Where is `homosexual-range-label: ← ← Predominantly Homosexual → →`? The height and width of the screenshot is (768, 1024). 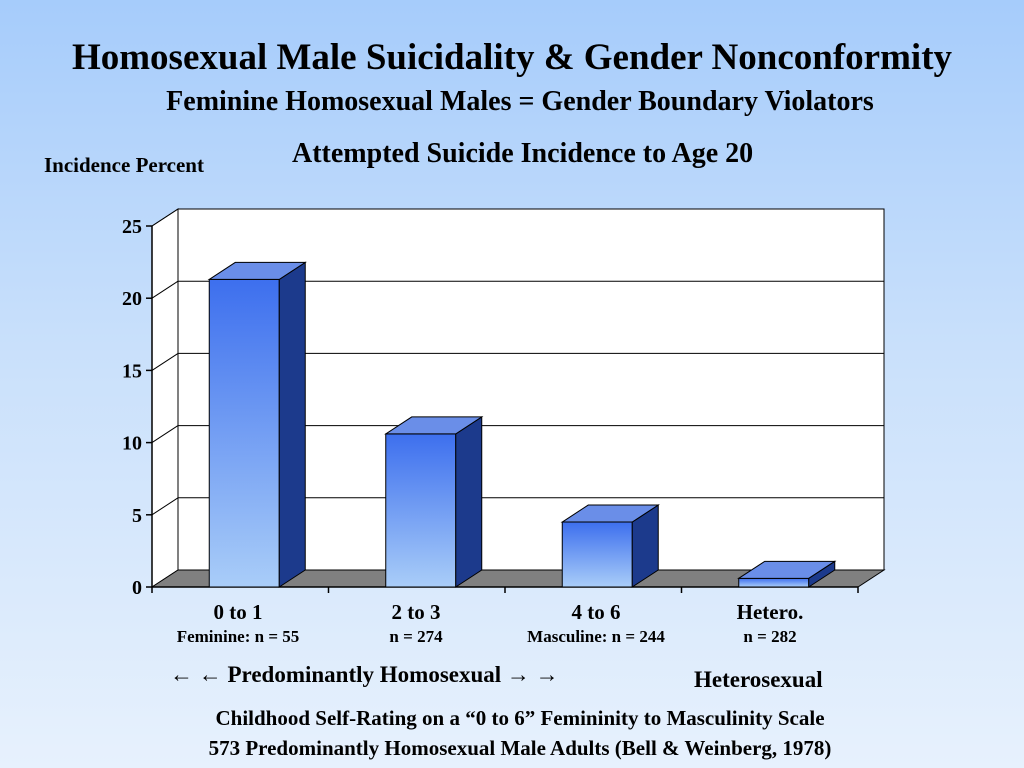
homosexual-range-label: ← ← Predominantly Homosexual → → is located at coordinates (364, 674).